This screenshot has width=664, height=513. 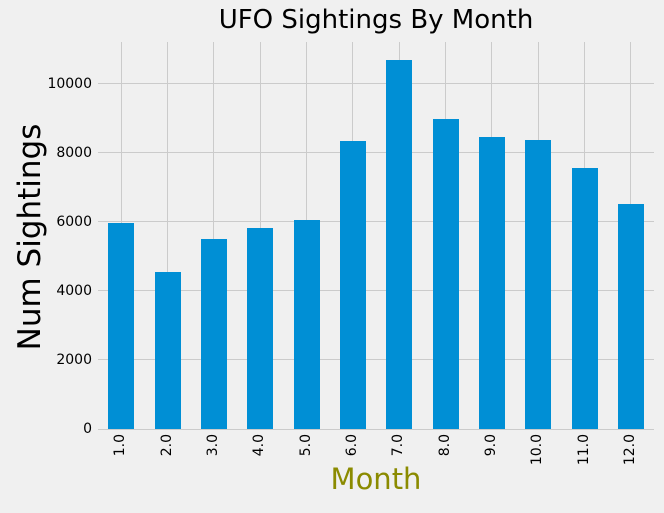 What do you see at coordinates (74, 152) in the screenshot?
I see `y-tick-label: 8000` at bounding box center [74, 152].